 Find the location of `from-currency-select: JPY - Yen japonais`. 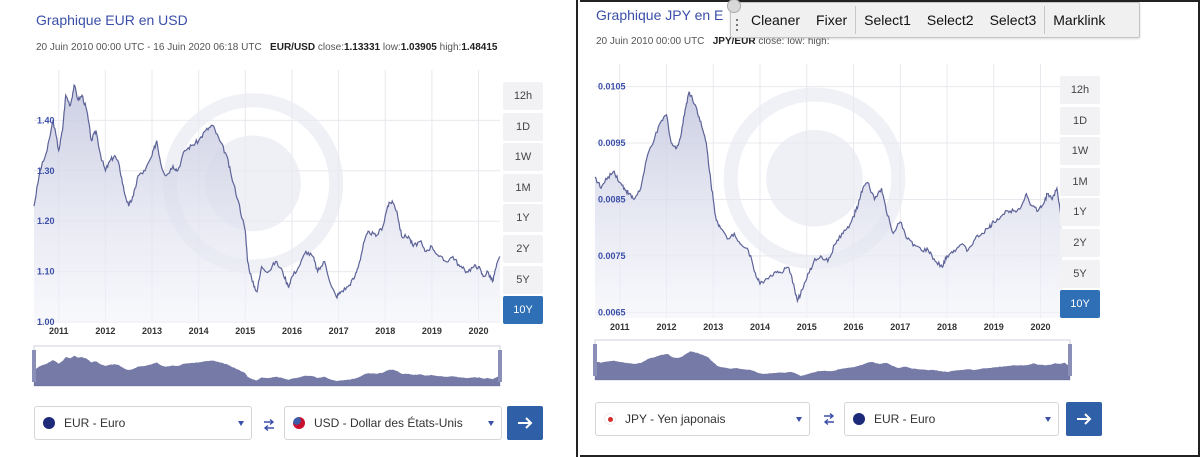

from-currency-select: JPY - Yen japonais is located at coordinates (702, 419).